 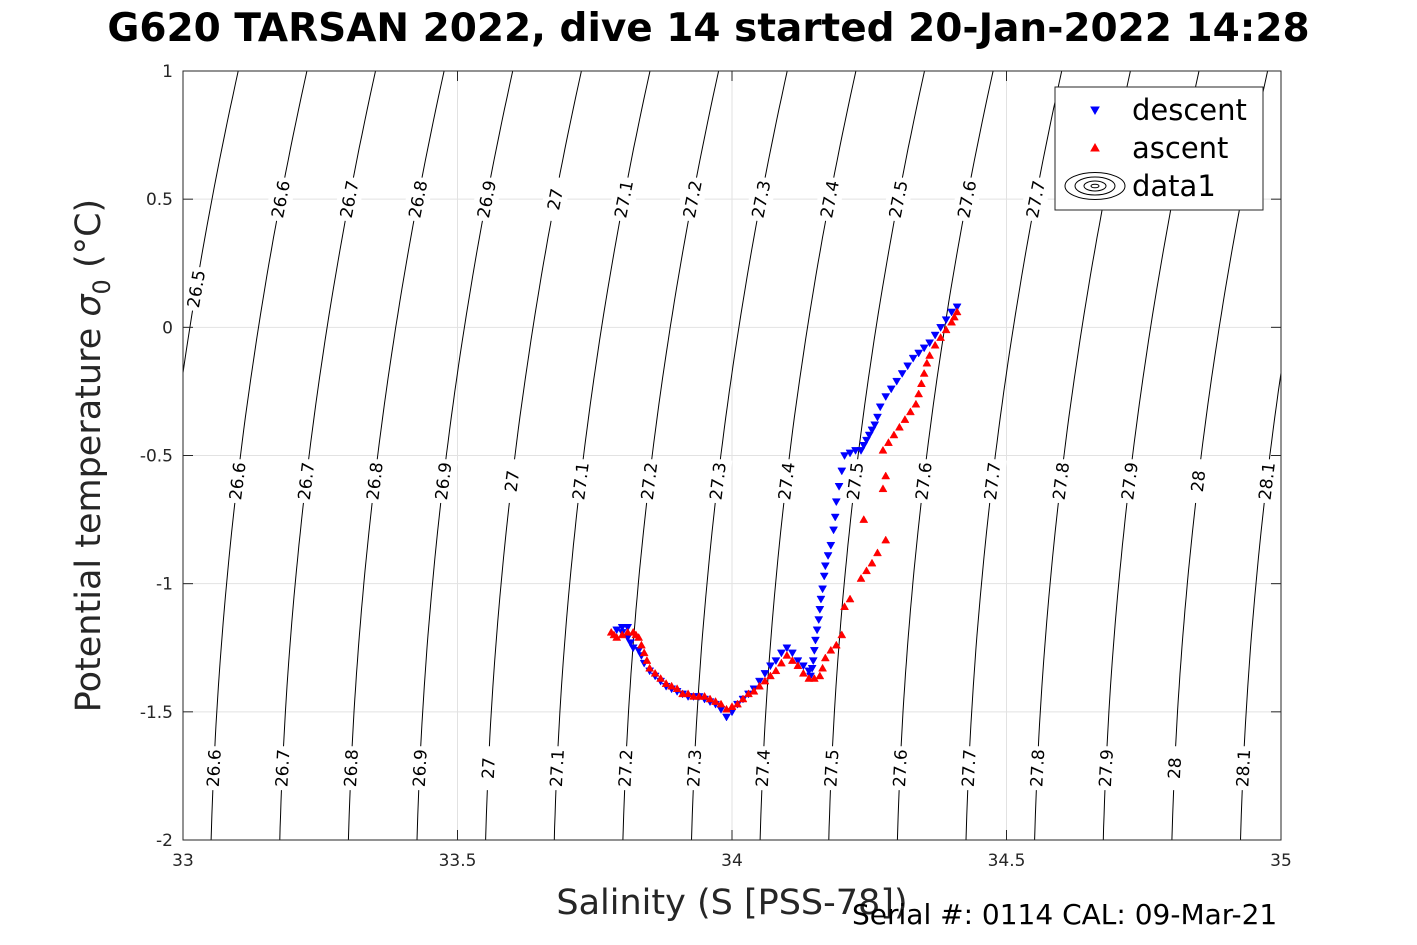 I want to click on legend-contour-icon, so click(x=1095, y=186).